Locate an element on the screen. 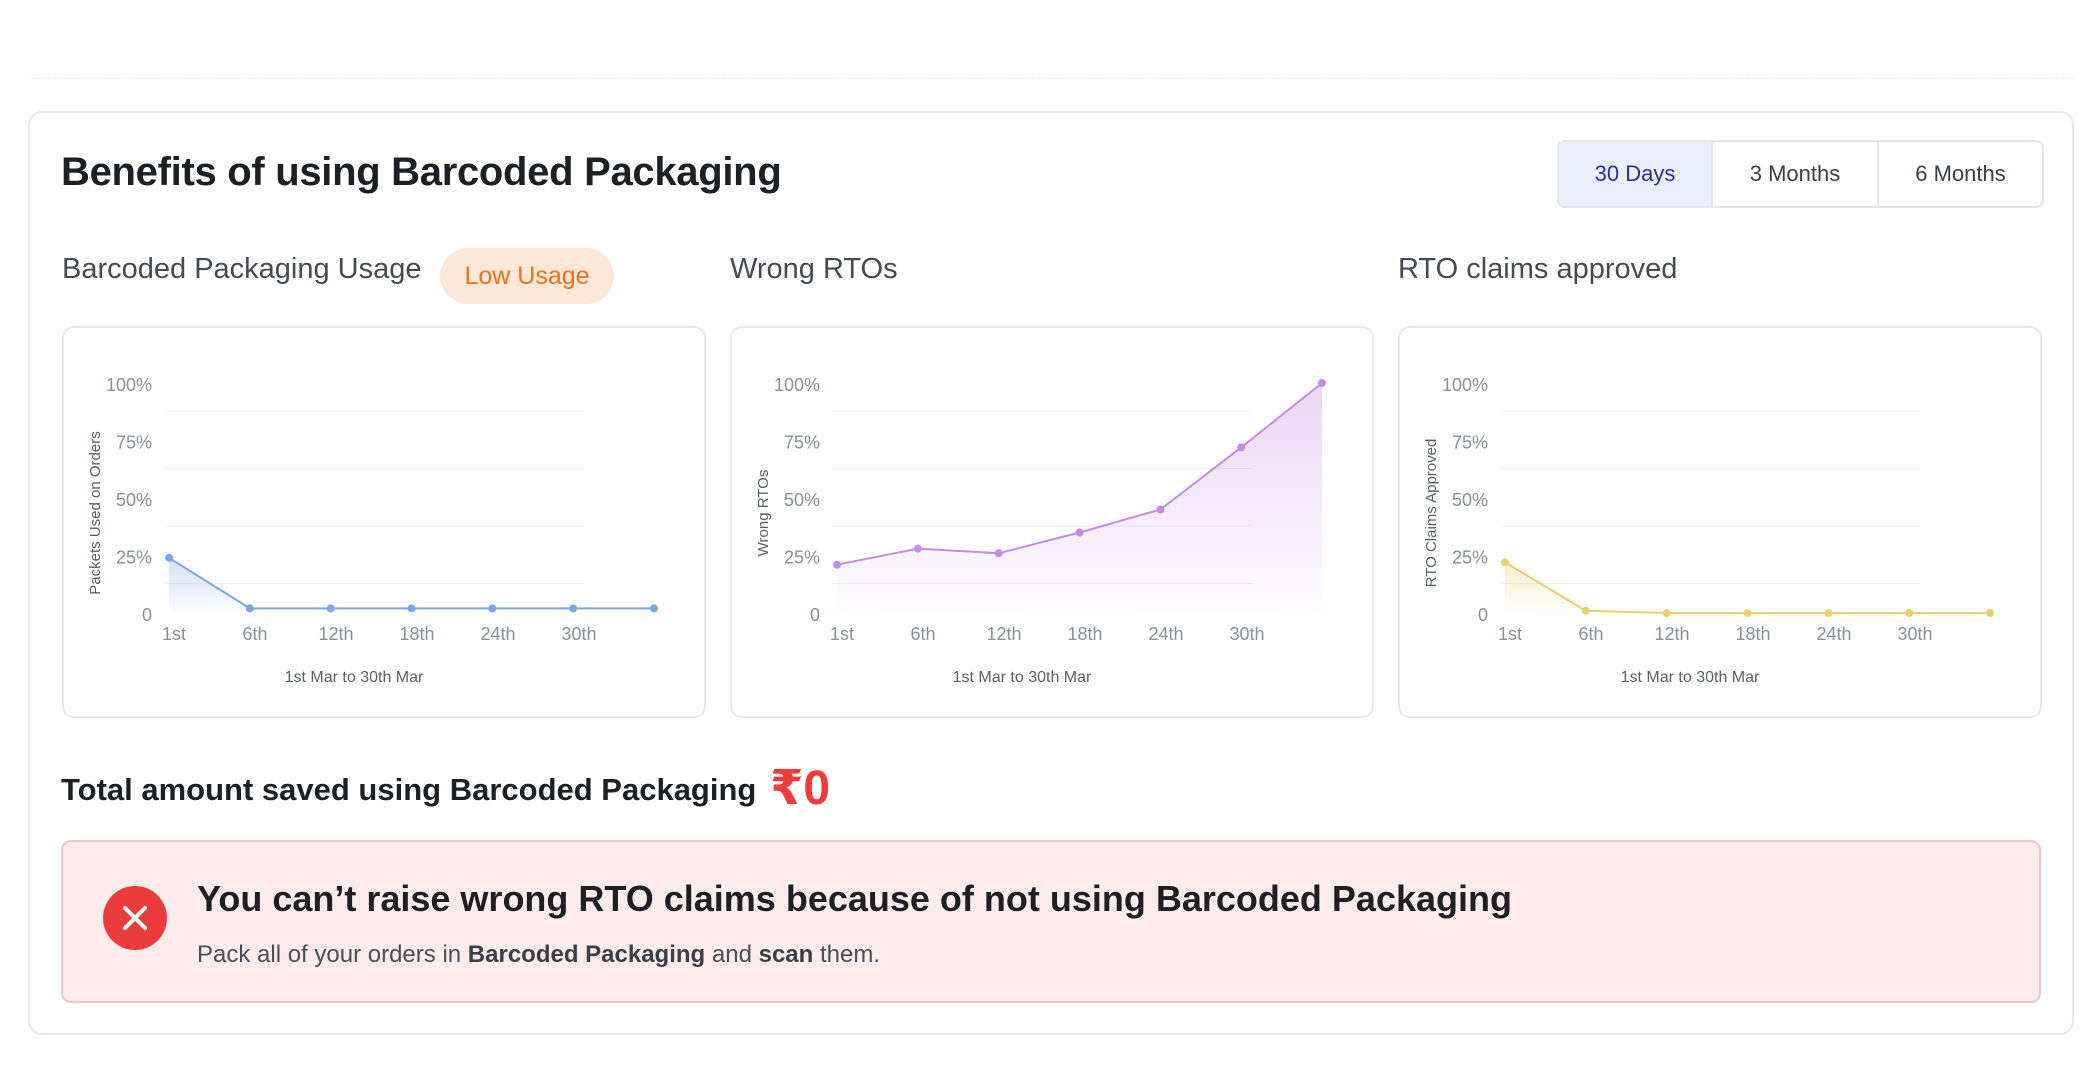  series-line is located at coordinates (1747, 587).